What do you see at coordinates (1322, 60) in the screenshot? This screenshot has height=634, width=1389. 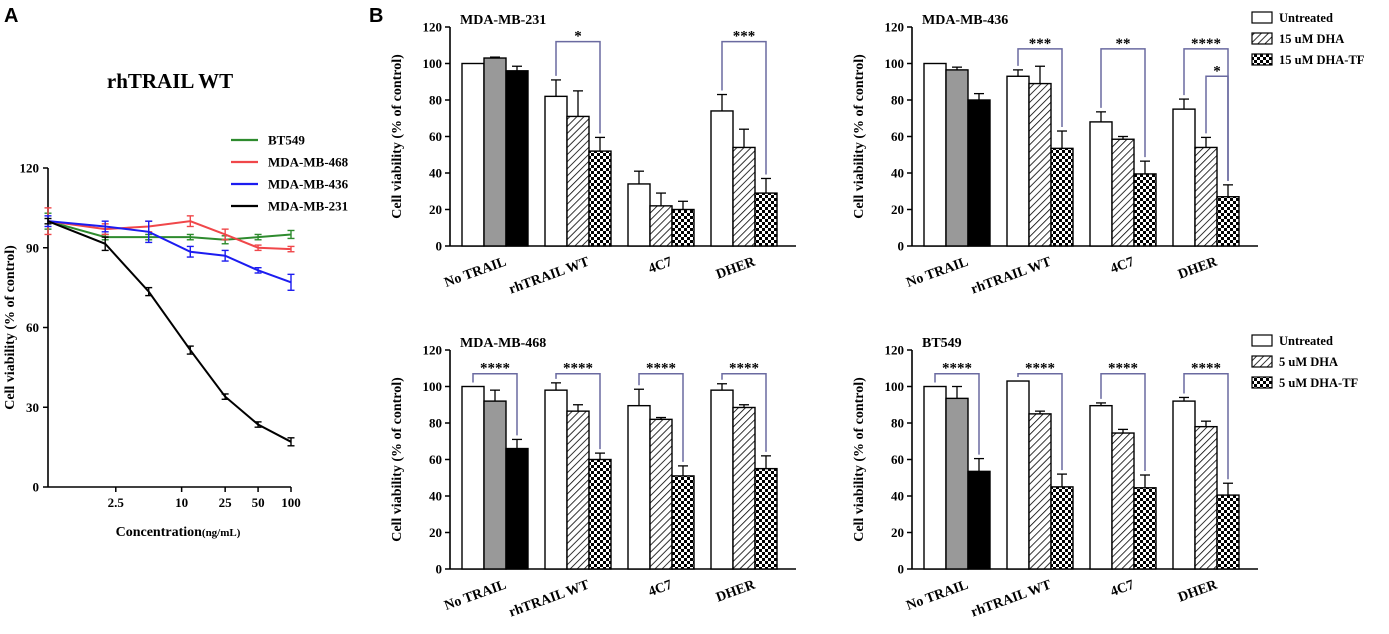 I see `legend-label: 15 uM DHA-TF` at bounding box center [1322, 60].